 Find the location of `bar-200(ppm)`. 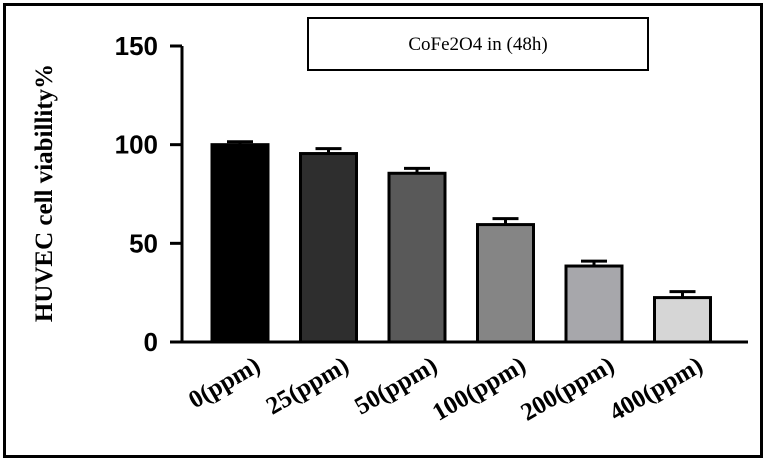

bar-200(ppm) is located at coordinates (594, 304).